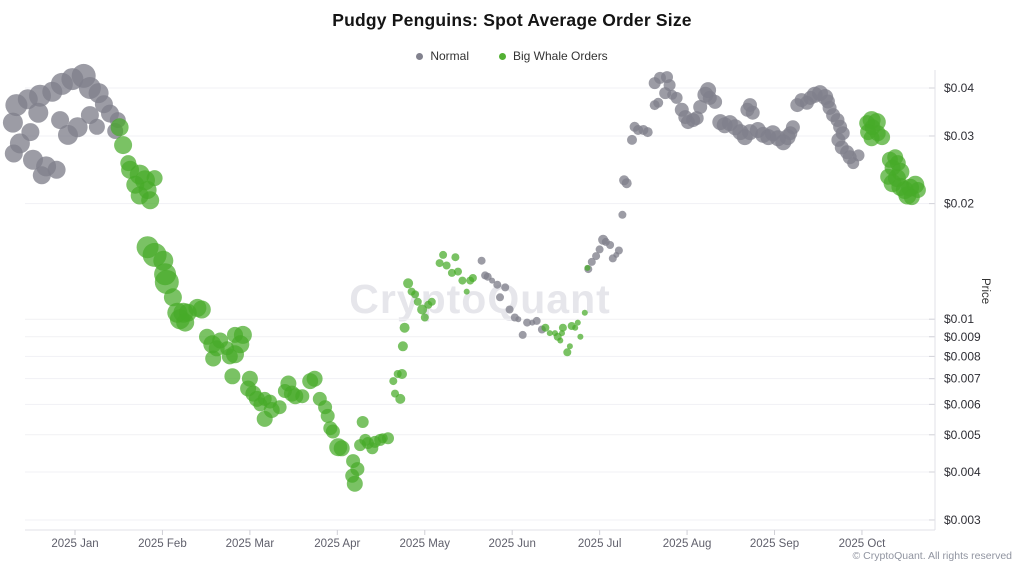 The image size is (1024, 576). I want to click on legend-item-normal: Normal, so click(442, 56).